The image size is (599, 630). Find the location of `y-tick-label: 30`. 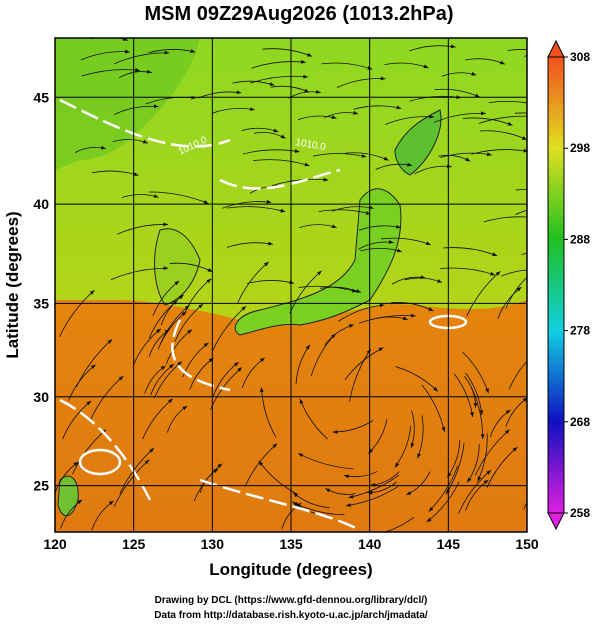

y-tick-label: 30 is located at coordinates (41, 397).